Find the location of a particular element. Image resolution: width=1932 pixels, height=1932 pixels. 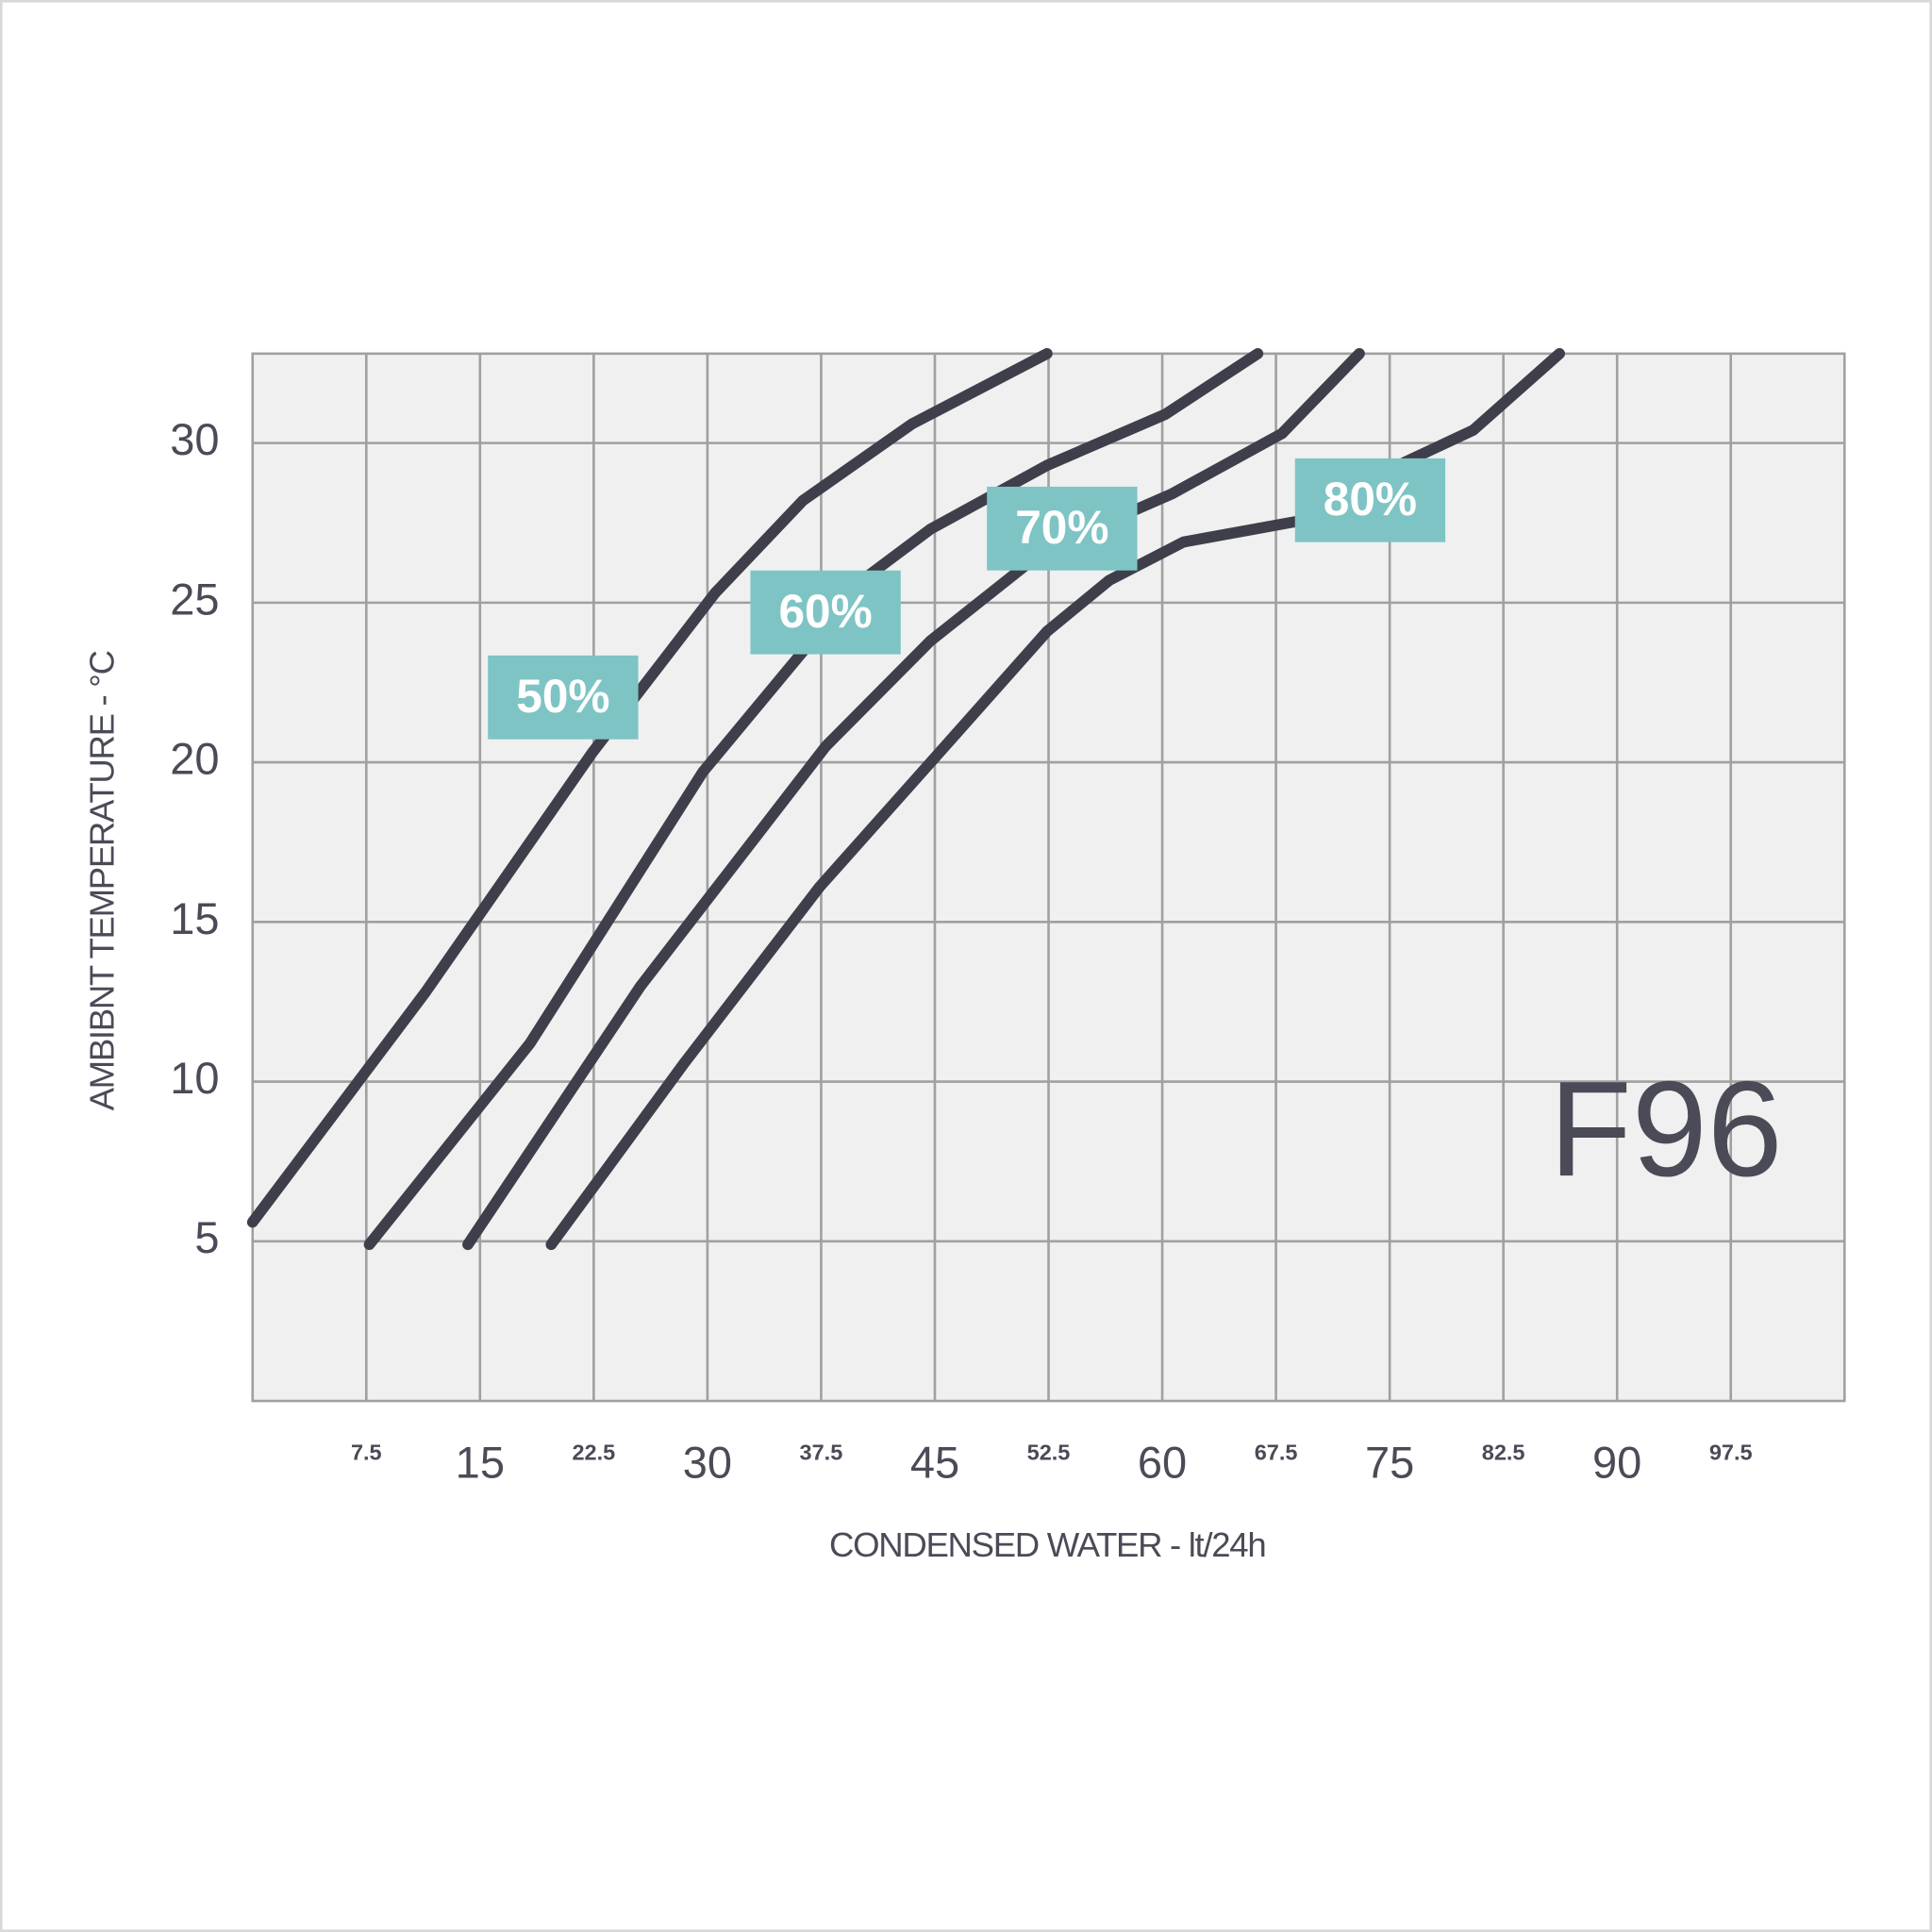

legend-label: 80% is located at coordinates (1370, 499).